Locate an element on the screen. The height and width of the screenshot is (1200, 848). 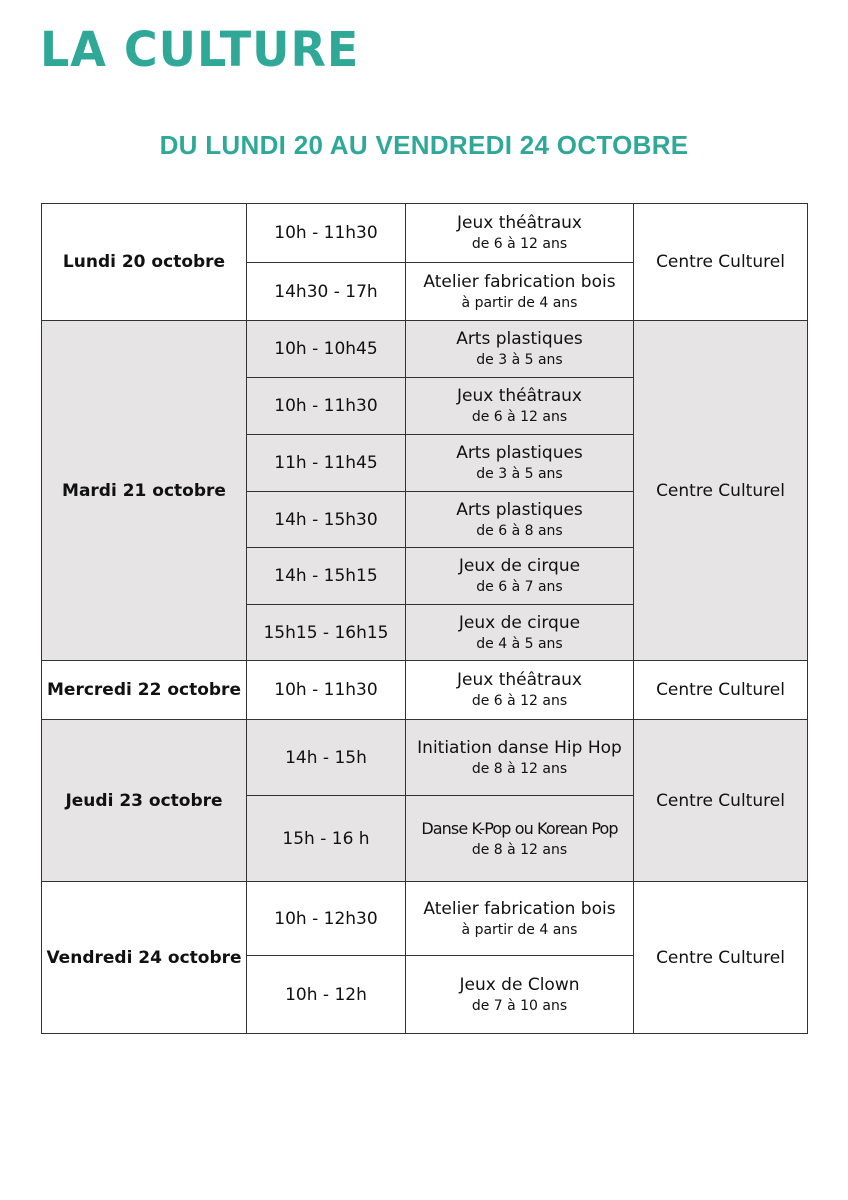
day-cell: Lundi 20 octobre is located at coordinates (144, 262).